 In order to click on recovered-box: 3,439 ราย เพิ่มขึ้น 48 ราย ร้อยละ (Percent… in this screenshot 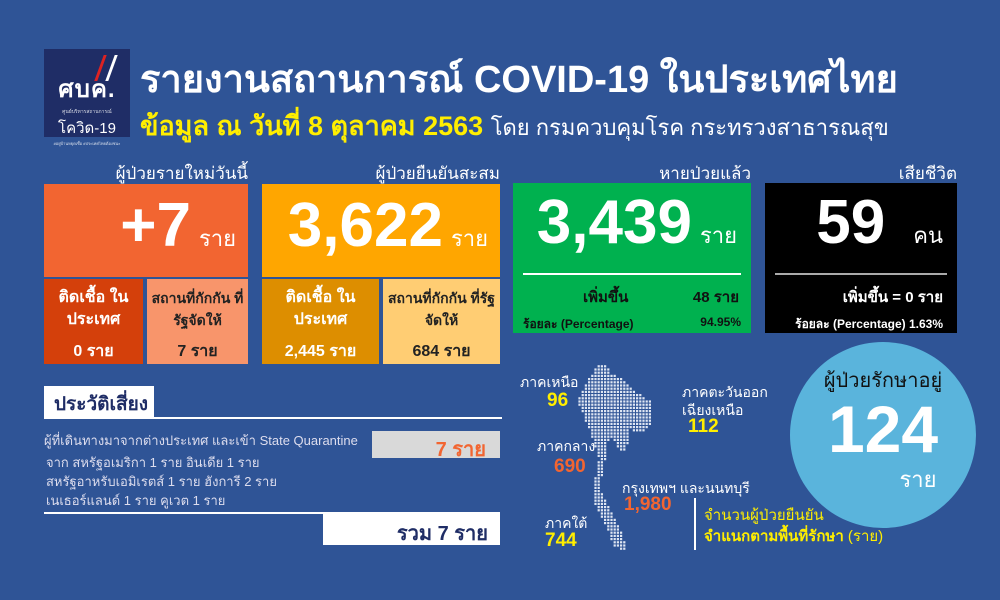, I will do `click(632, 258)`.